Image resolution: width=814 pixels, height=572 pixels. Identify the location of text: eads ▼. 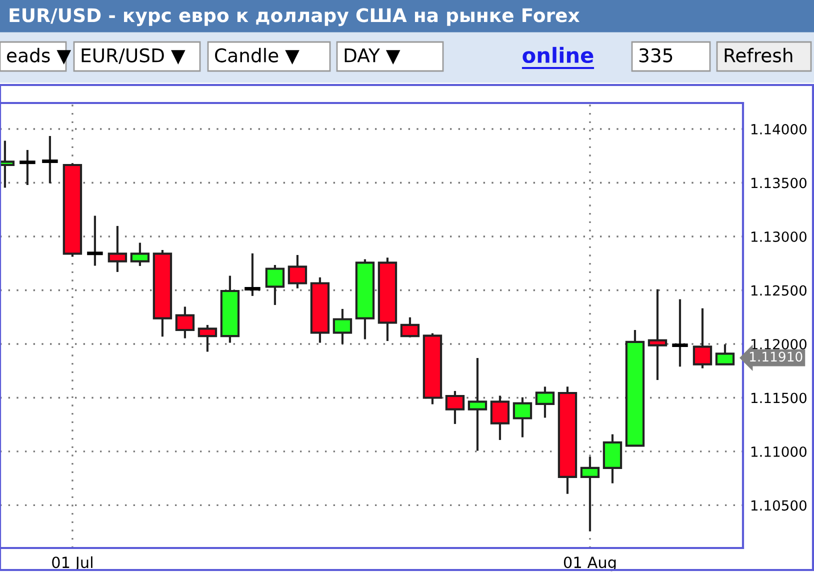
(39, 56).